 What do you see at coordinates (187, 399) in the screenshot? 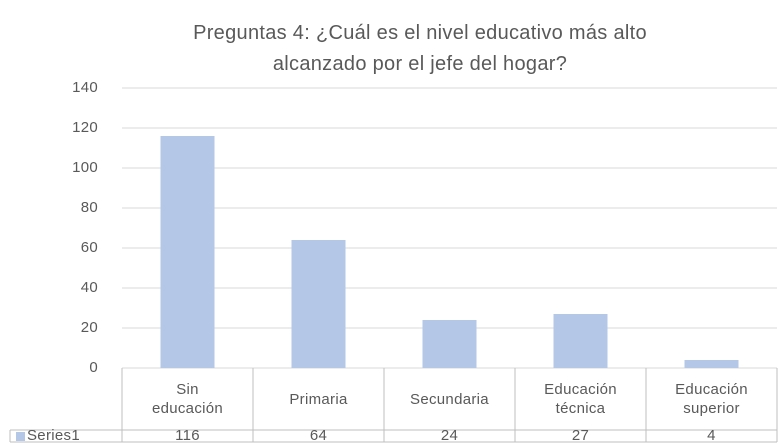
I see `x-tick-label: Sin educación` at bounding box center [187, 399].